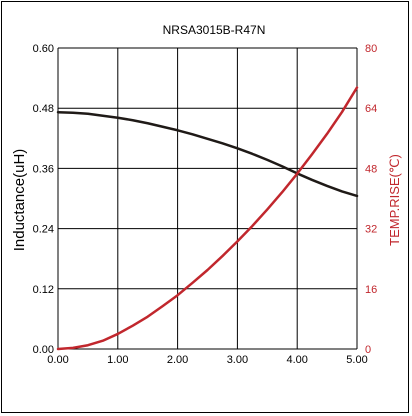  Describe the element at coordinates (43, 169) in the screenshot. I see `y-tick-label: 0.36` at that location.